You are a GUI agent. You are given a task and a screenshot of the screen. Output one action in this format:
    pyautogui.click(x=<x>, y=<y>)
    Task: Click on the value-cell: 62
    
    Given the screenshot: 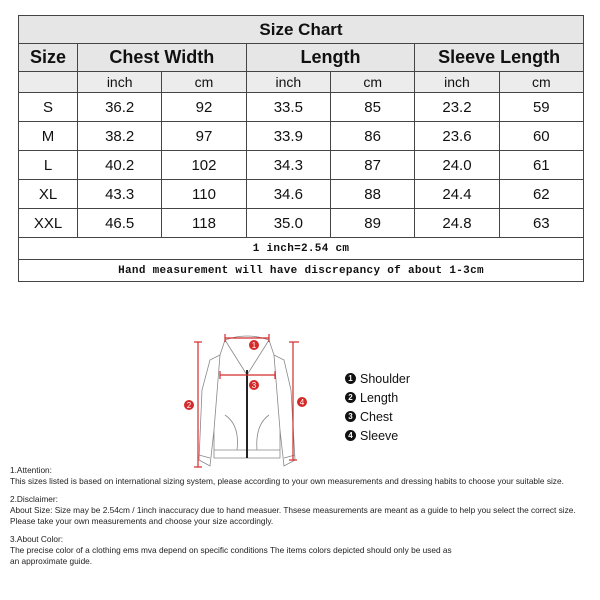 What is the action you would take?
    pyautogui.click(x=541, y=194)
    